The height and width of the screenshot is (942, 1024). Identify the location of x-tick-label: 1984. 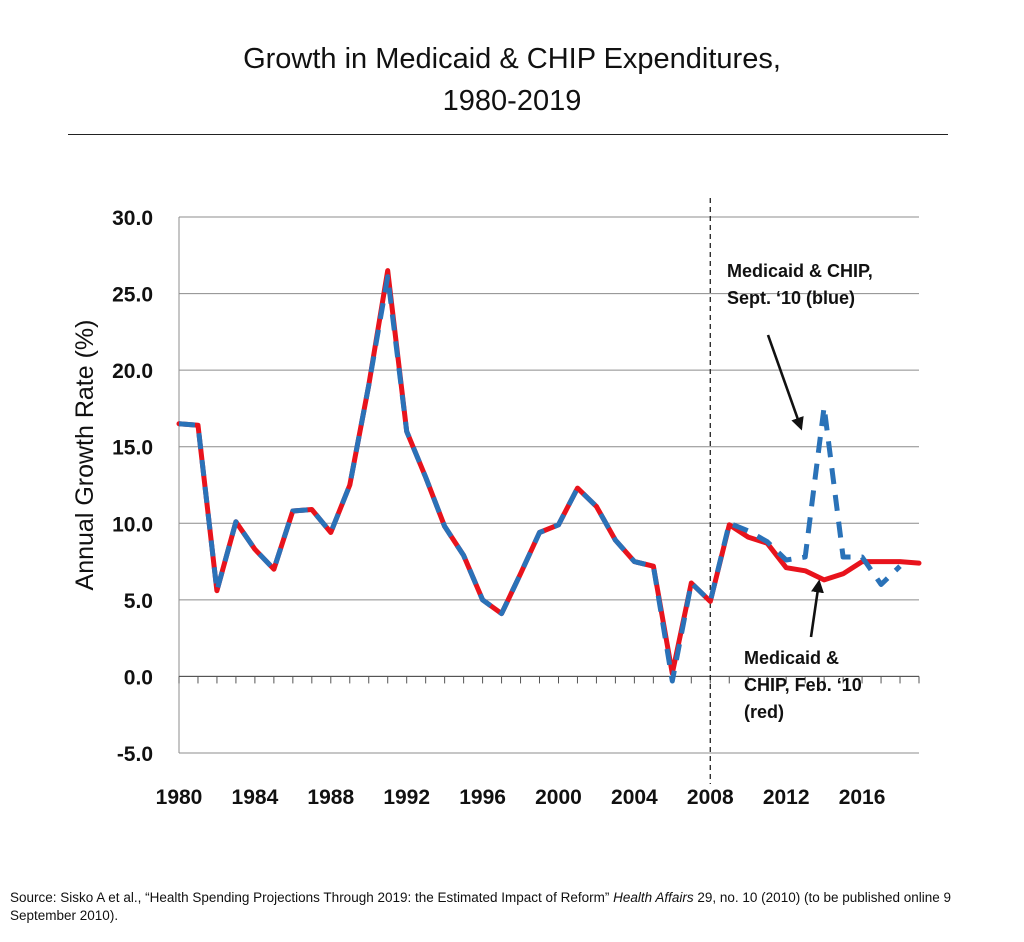
(255, 797).